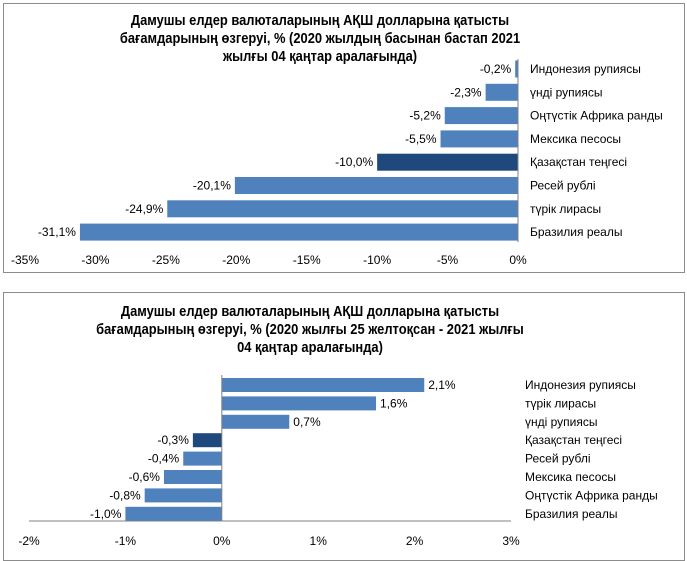  What do you see at coordinates (576, 232) in the screenshot?
I see `chart-1-category-label: Бразилия реалы` at bounding box center [576, 232].